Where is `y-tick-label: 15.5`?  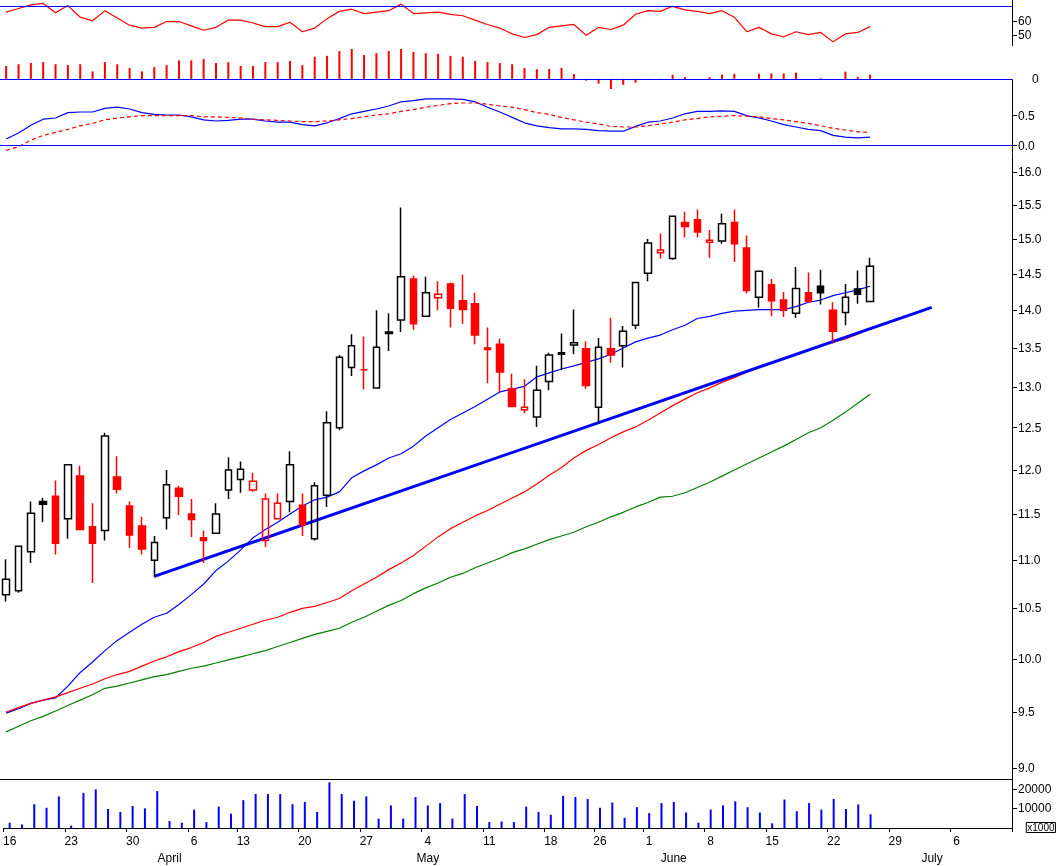 y-tick-label: 15.5 is located at coordinates (1030, 204).